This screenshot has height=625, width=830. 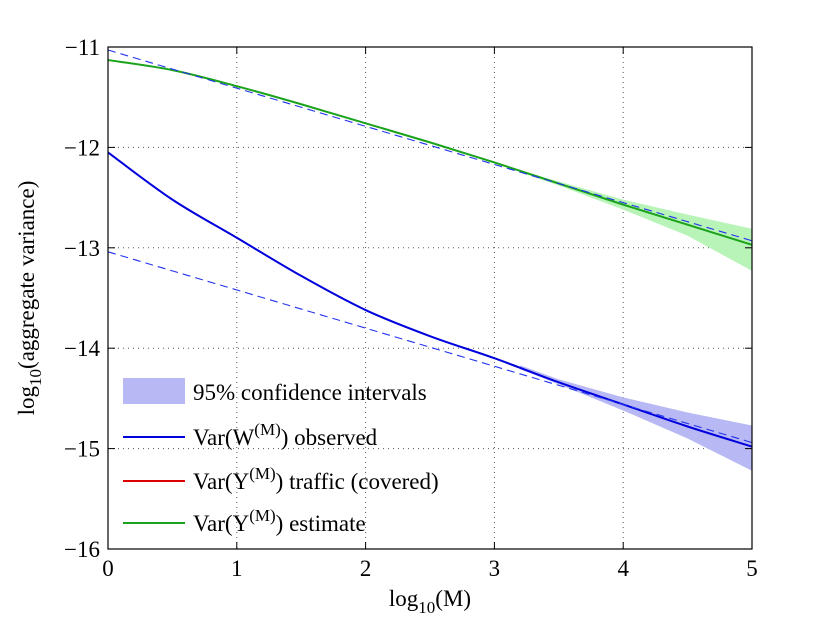 I want to click on x-tick-label: 2, so click(x=366, y=568).